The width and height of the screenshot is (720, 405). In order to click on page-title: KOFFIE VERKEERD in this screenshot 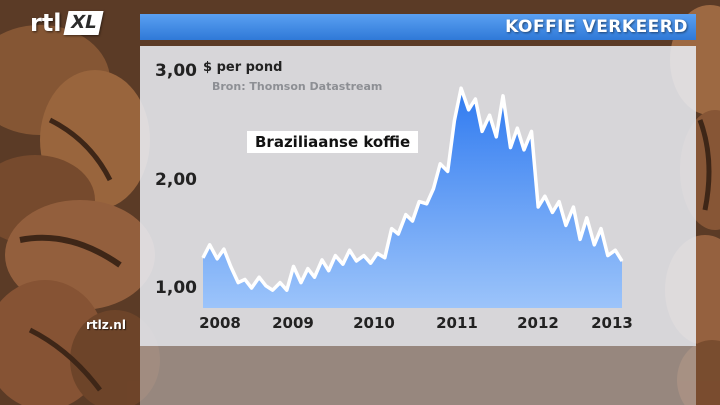, I will do `click(596, 27)`.